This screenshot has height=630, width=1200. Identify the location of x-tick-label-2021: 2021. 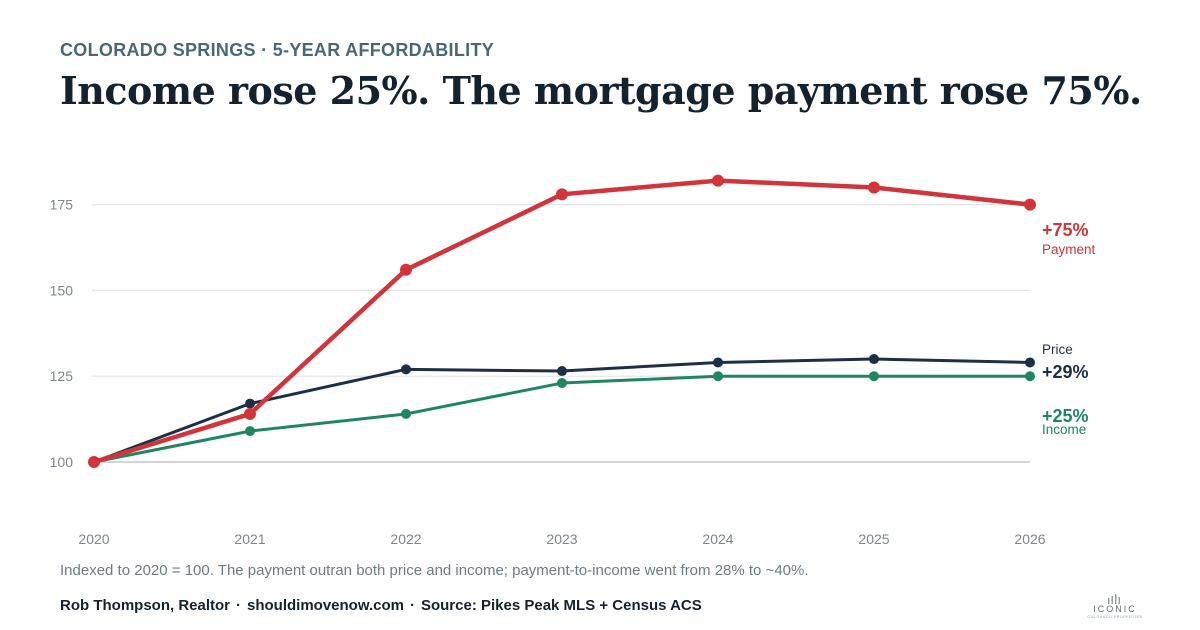
(249, 539).